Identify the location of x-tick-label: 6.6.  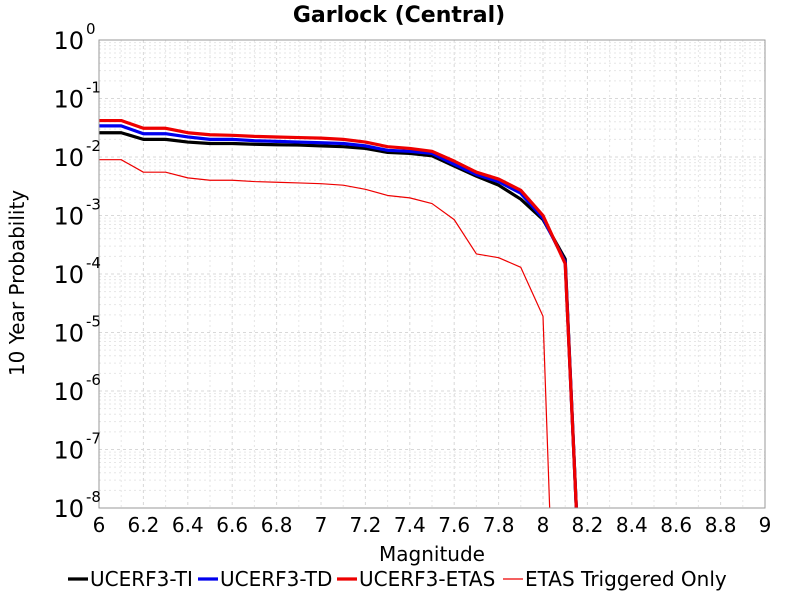
(232, 525).